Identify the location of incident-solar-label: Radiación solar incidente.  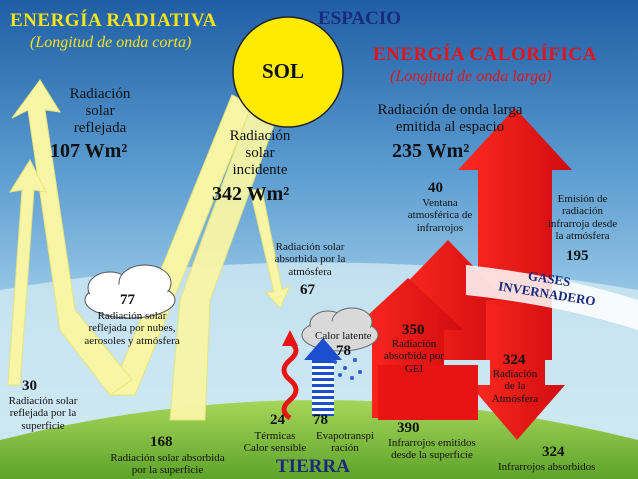
(260, 153).